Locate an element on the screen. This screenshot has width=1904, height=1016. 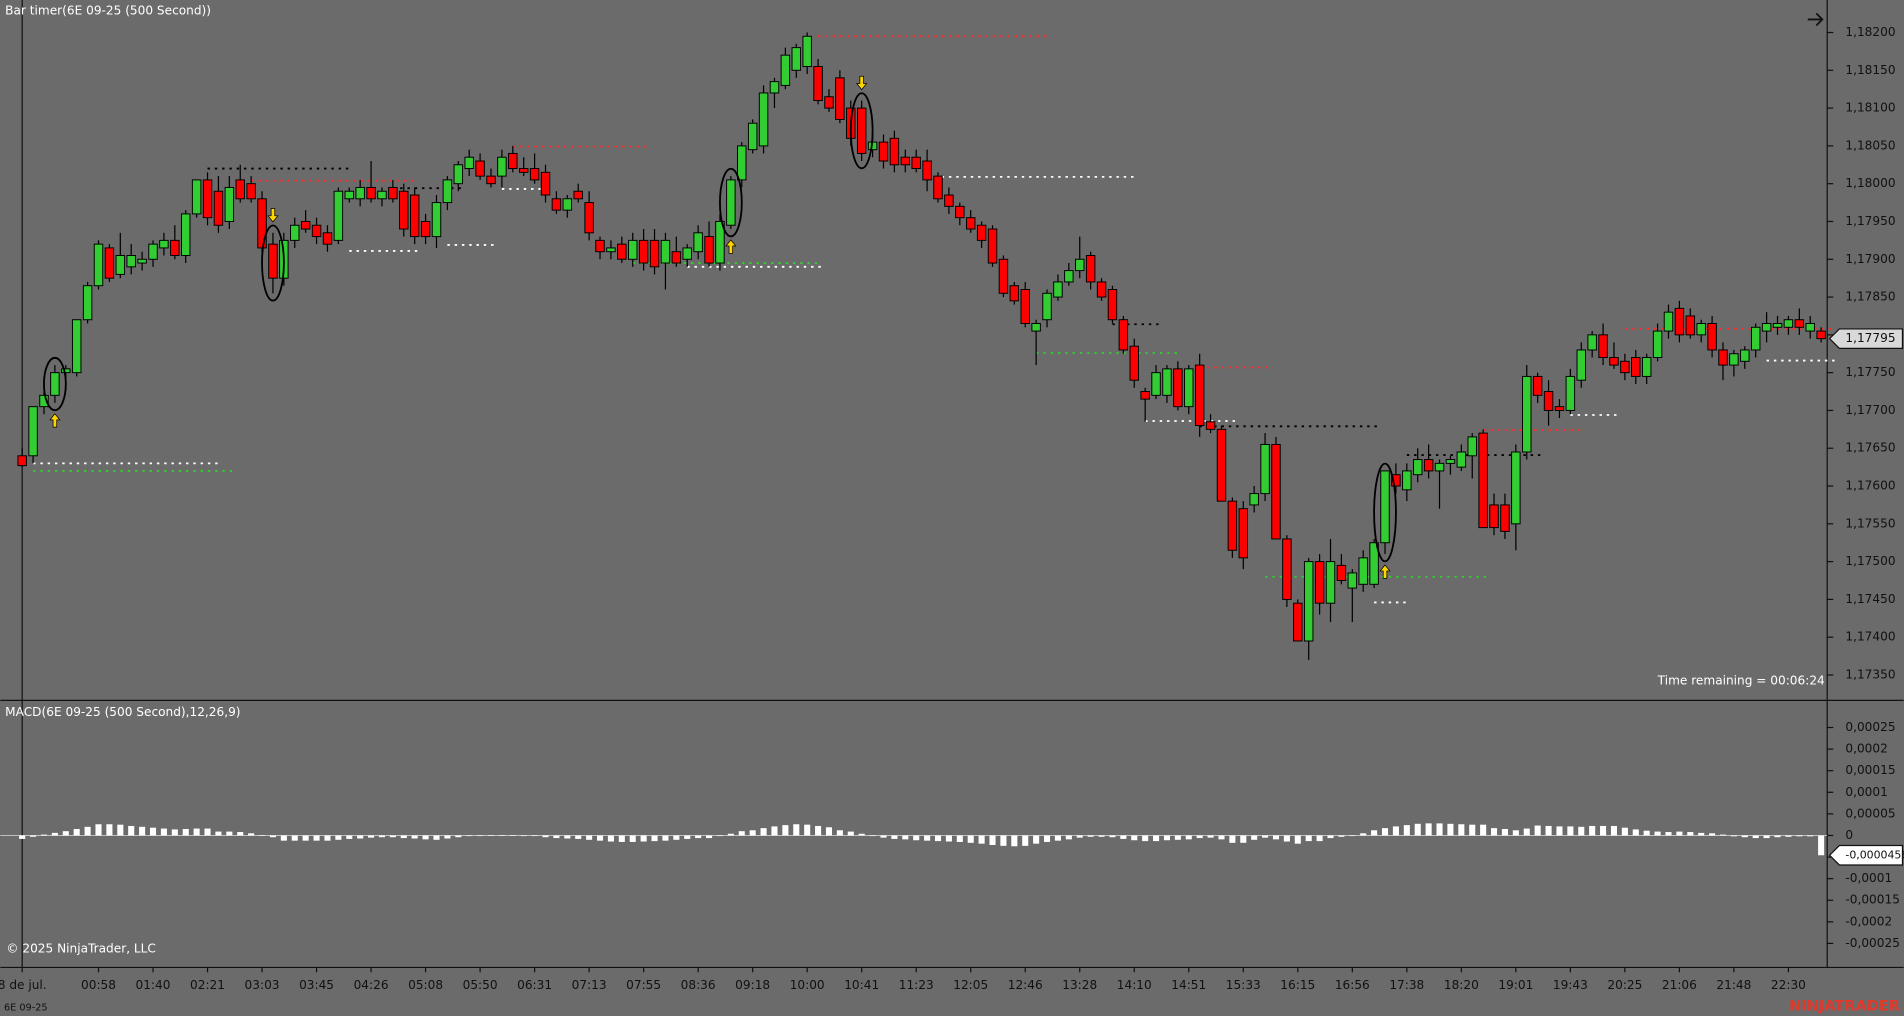
y-tick-label: 0,00025 is located at coordinates (1870, 727).